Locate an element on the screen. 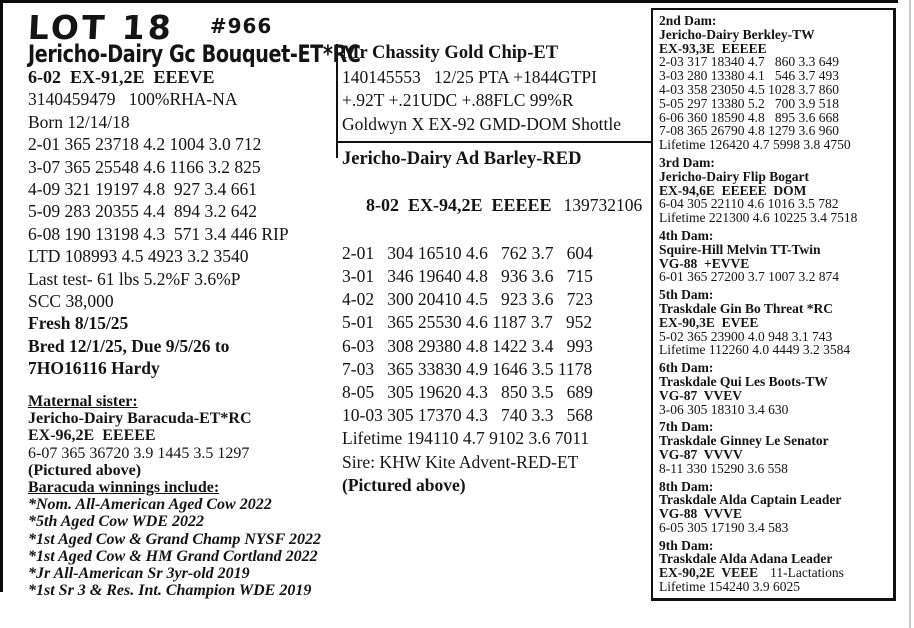  maternal-sister-line: *1st Aged Cow & Grand Champ NYSF 2022 is located at coordinates (174, 539).